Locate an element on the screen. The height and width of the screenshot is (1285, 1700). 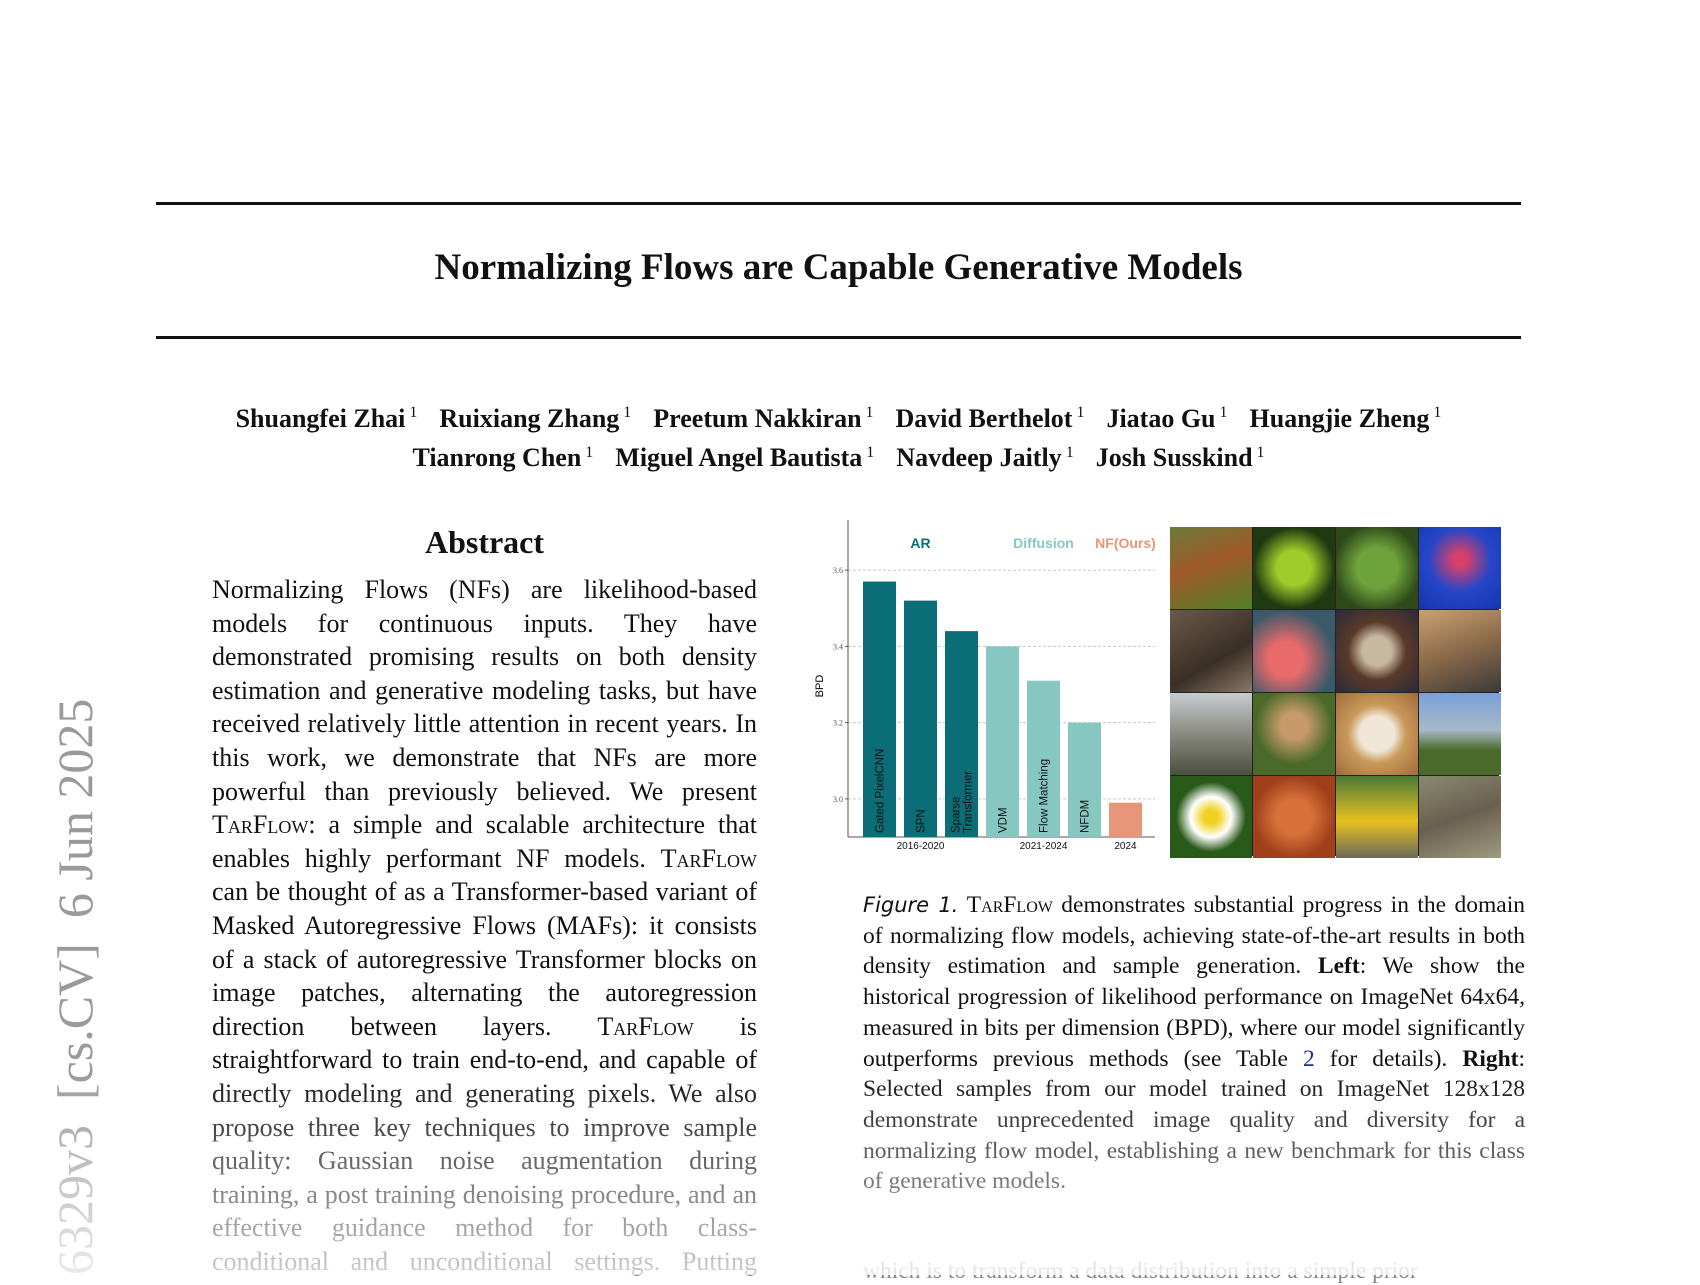
author: Huangjie Zheng 1 is located at coordinates (1346, 418).